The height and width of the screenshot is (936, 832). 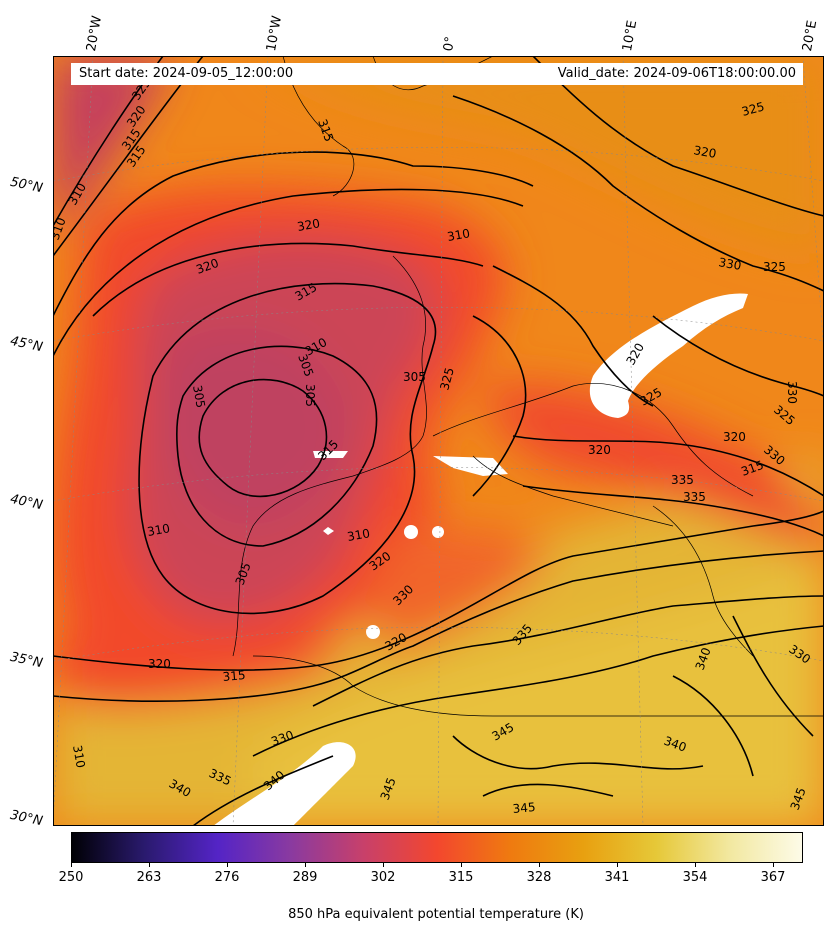 I want to click on lat-label-35n: 35°N, so click(x=26, y=660).